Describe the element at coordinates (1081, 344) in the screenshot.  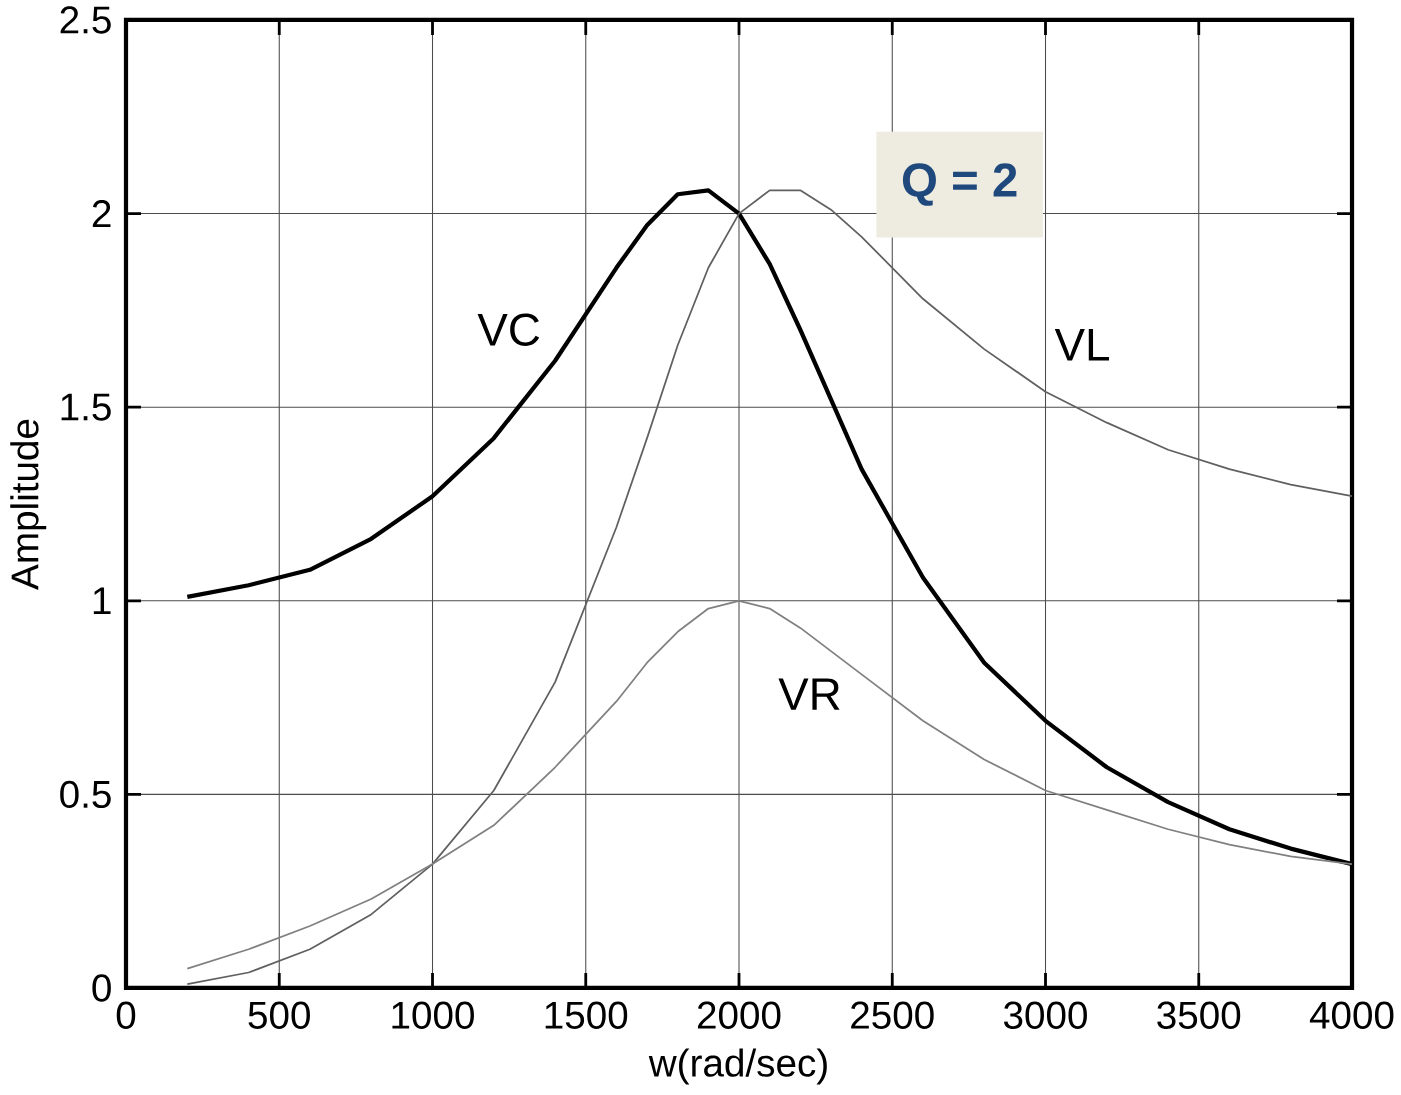
I see `series-label: VL` at that location.